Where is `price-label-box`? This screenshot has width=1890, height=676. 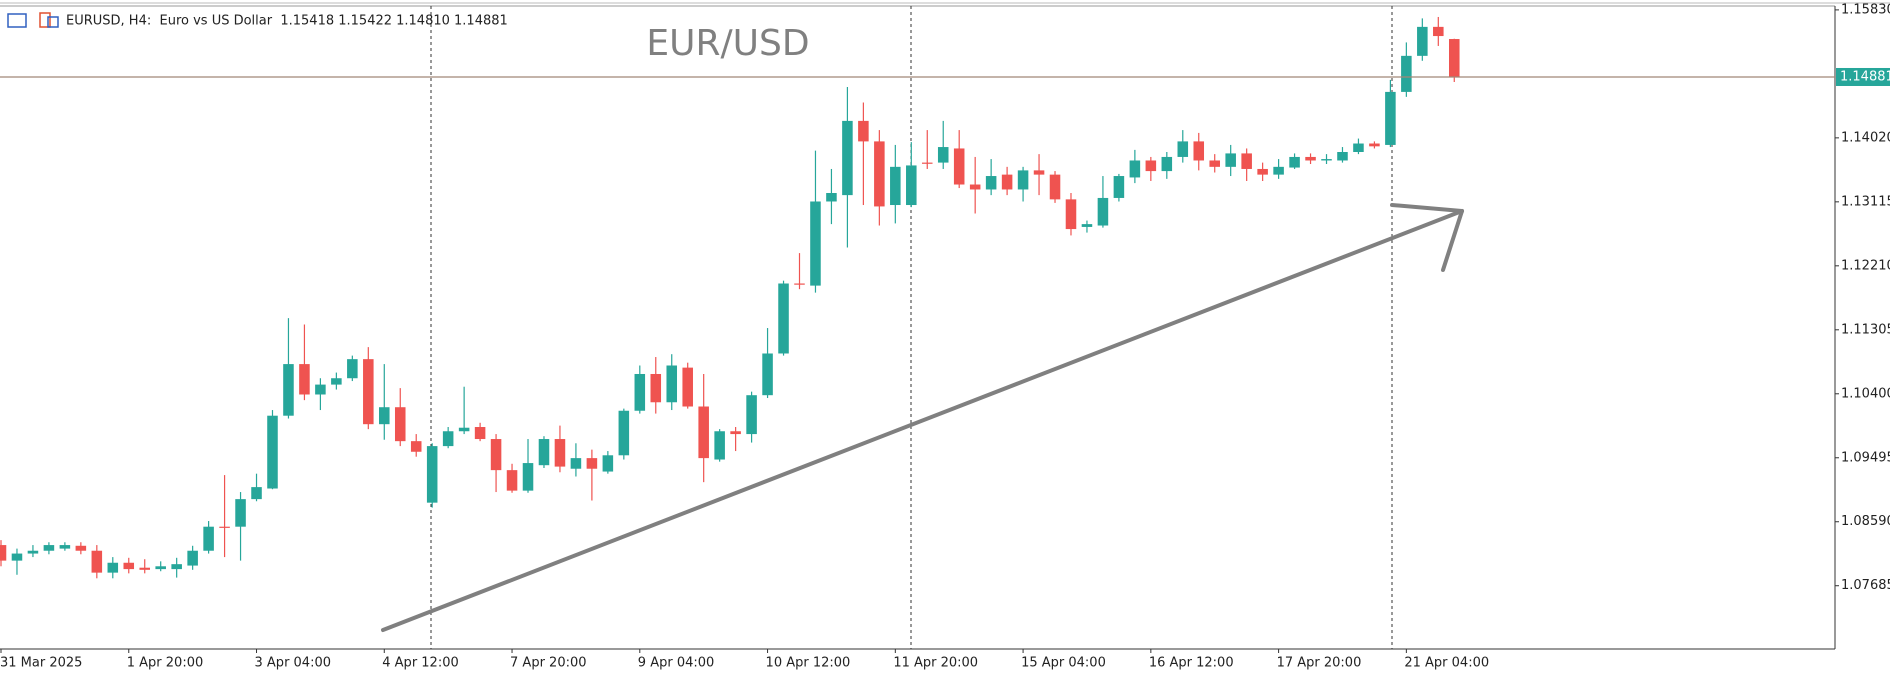
price-label-box is located at coordinates (1863, 76).